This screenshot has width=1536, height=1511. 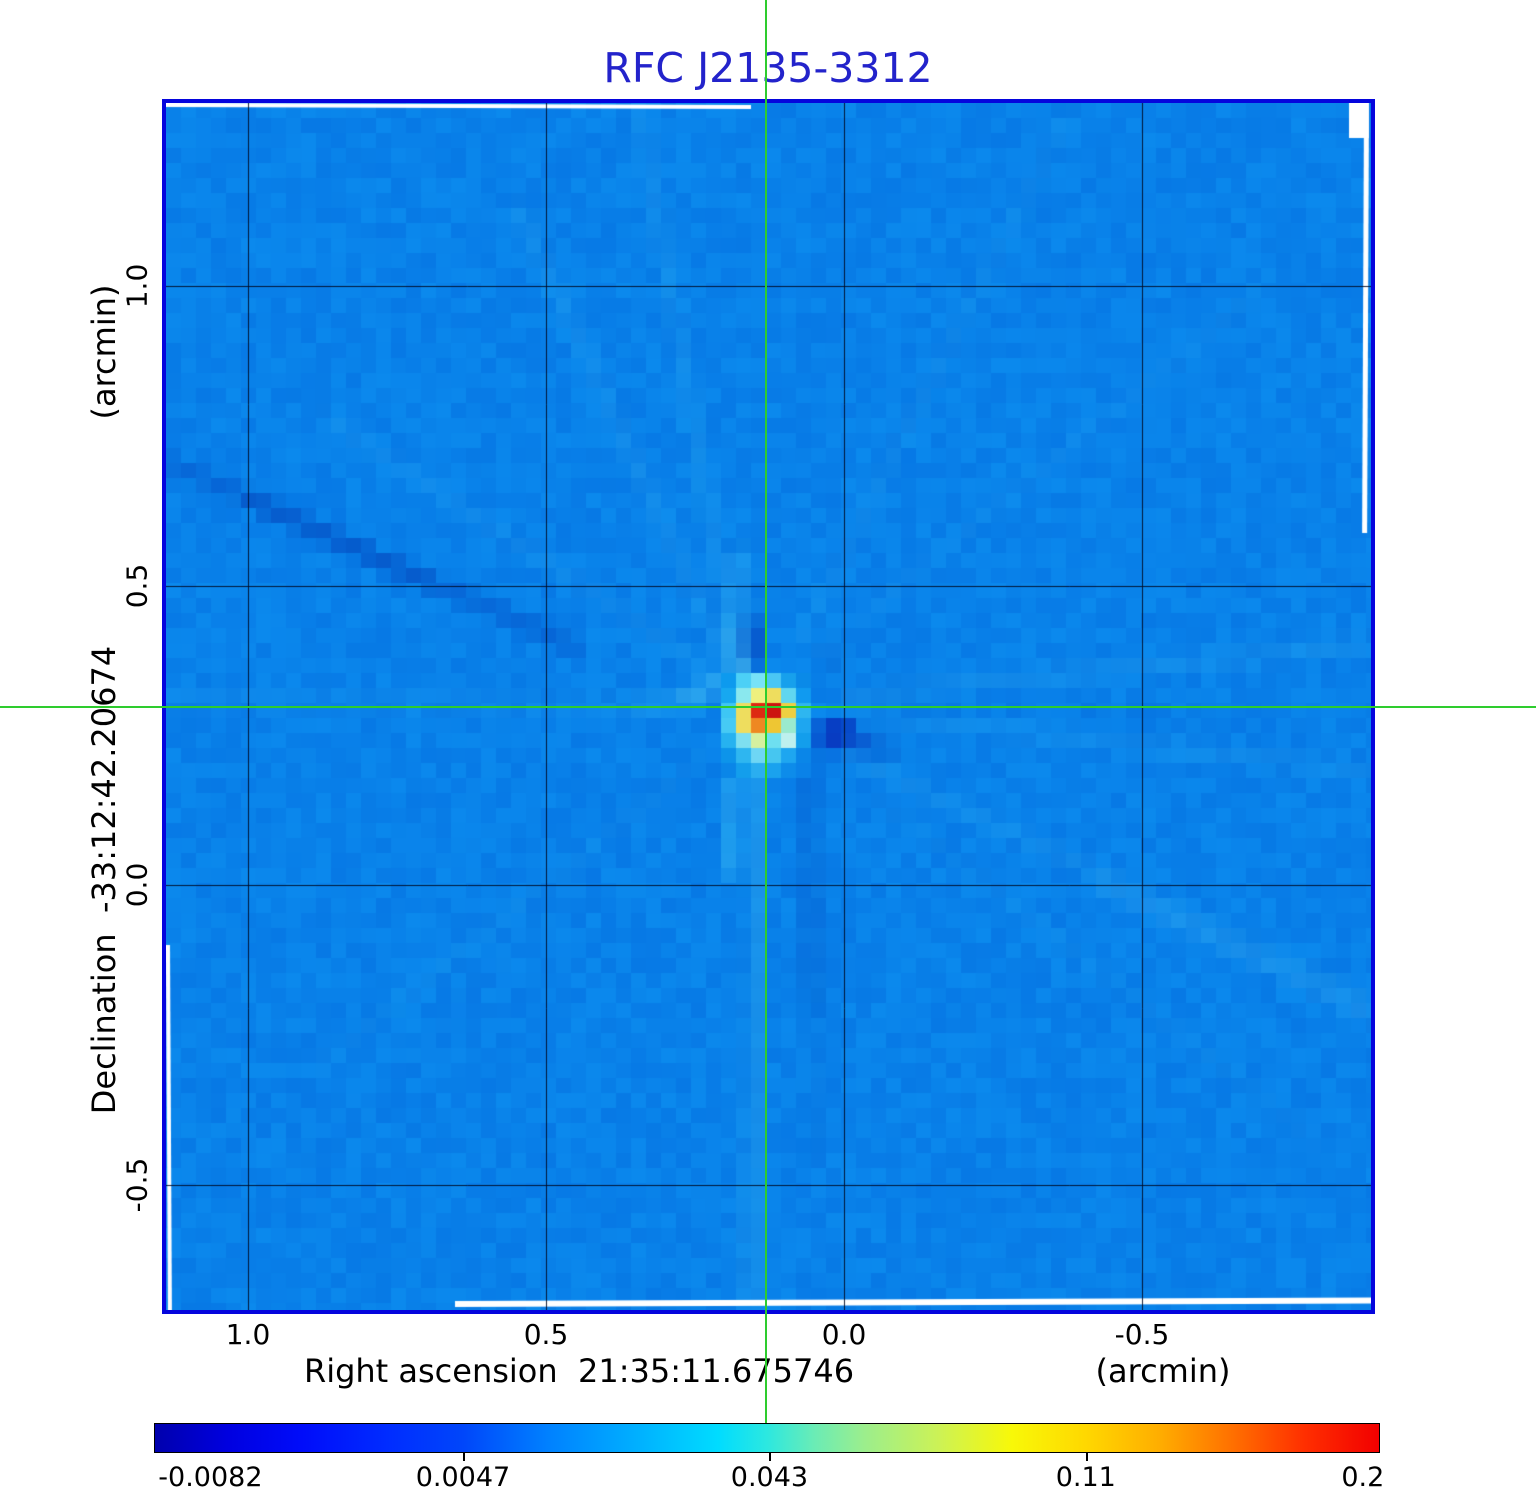 What do you see at coordinates (579, 1371) in the screenshot?
I see `x-axis-title: Right ascension 21:35:11.675746` at bounding box center [579, 1371].